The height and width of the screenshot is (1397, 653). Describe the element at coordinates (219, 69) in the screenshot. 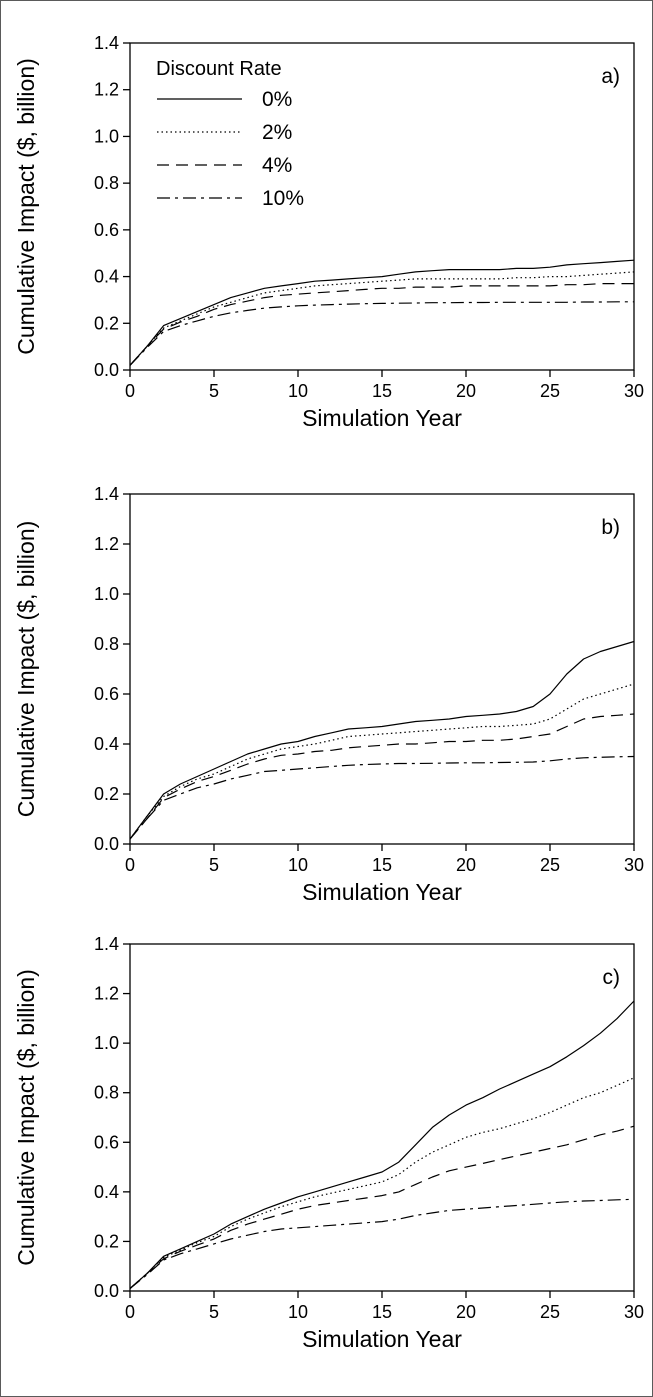

I see `legend-title: Discount Rate` at that location.